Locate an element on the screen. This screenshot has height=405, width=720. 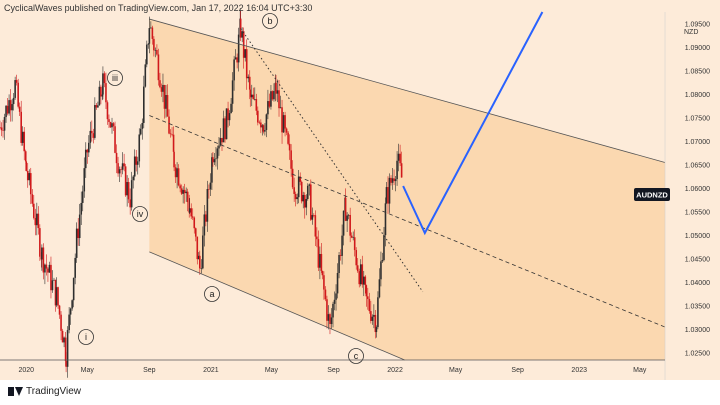
time-tick-label: 2022 is located at coordinates (395, 370).